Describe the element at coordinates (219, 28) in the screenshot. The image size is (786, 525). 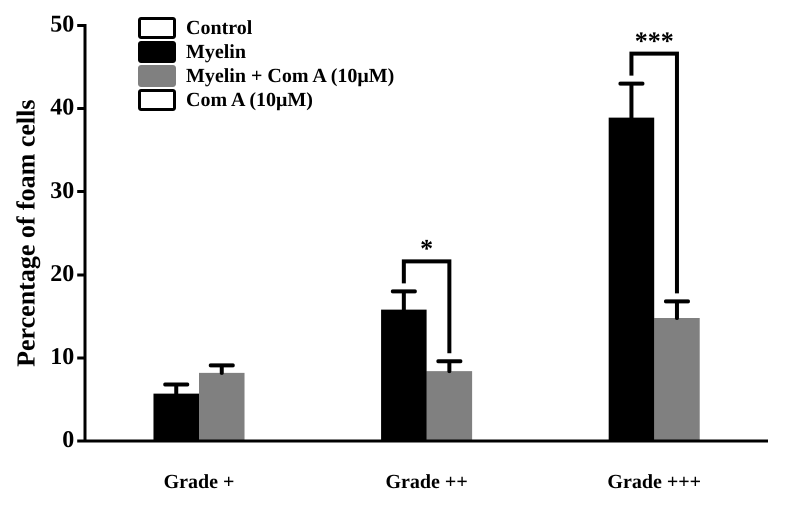
I see `legend-label: Control` at that location.